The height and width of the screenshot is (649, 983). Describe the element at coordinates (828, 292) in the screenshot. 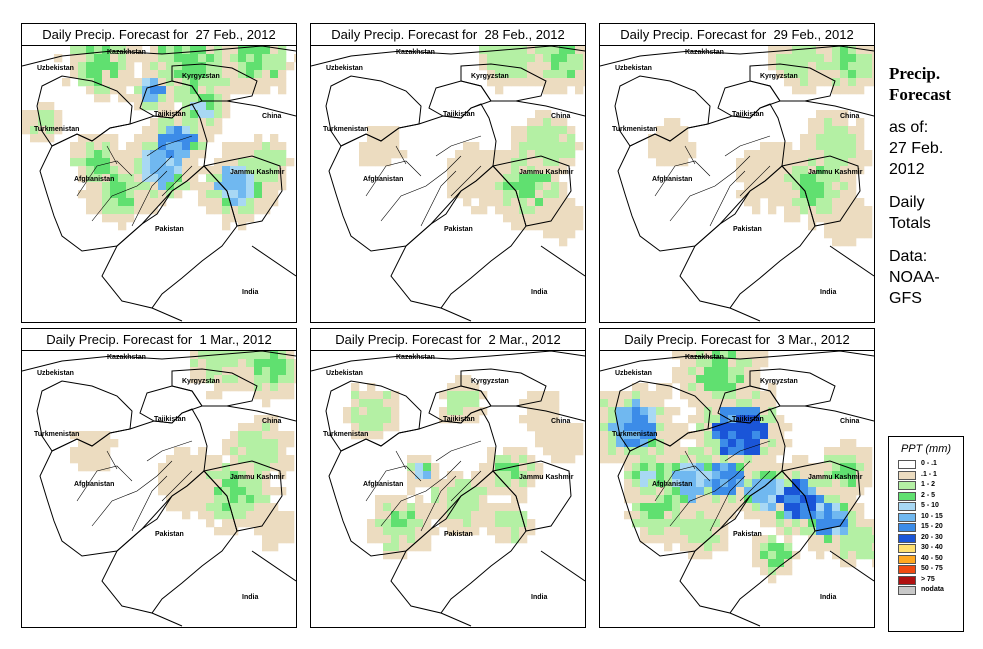

I see `country-label: India` at that location.